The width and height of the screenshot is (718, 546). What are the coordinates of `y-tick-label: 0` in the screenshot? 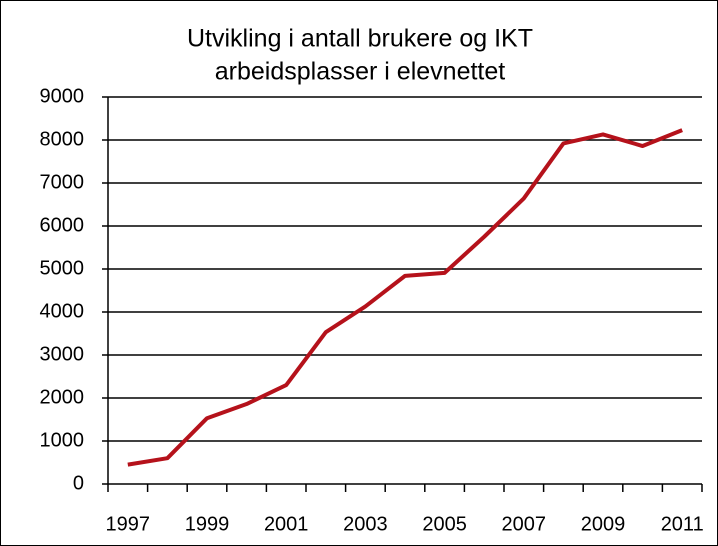 It's located at (78, 483).